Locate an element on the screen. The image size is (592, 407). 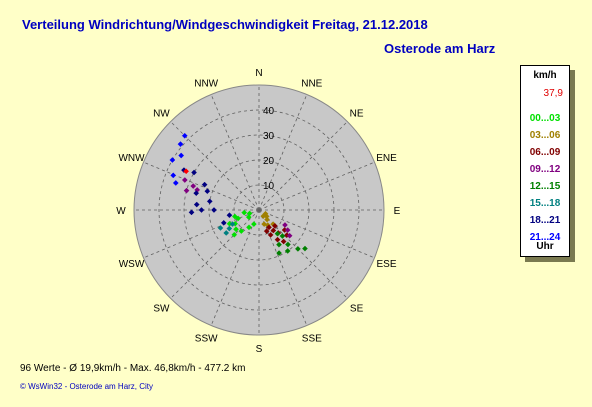
legend-item: 12...15 is located at coordinates (545, 186).